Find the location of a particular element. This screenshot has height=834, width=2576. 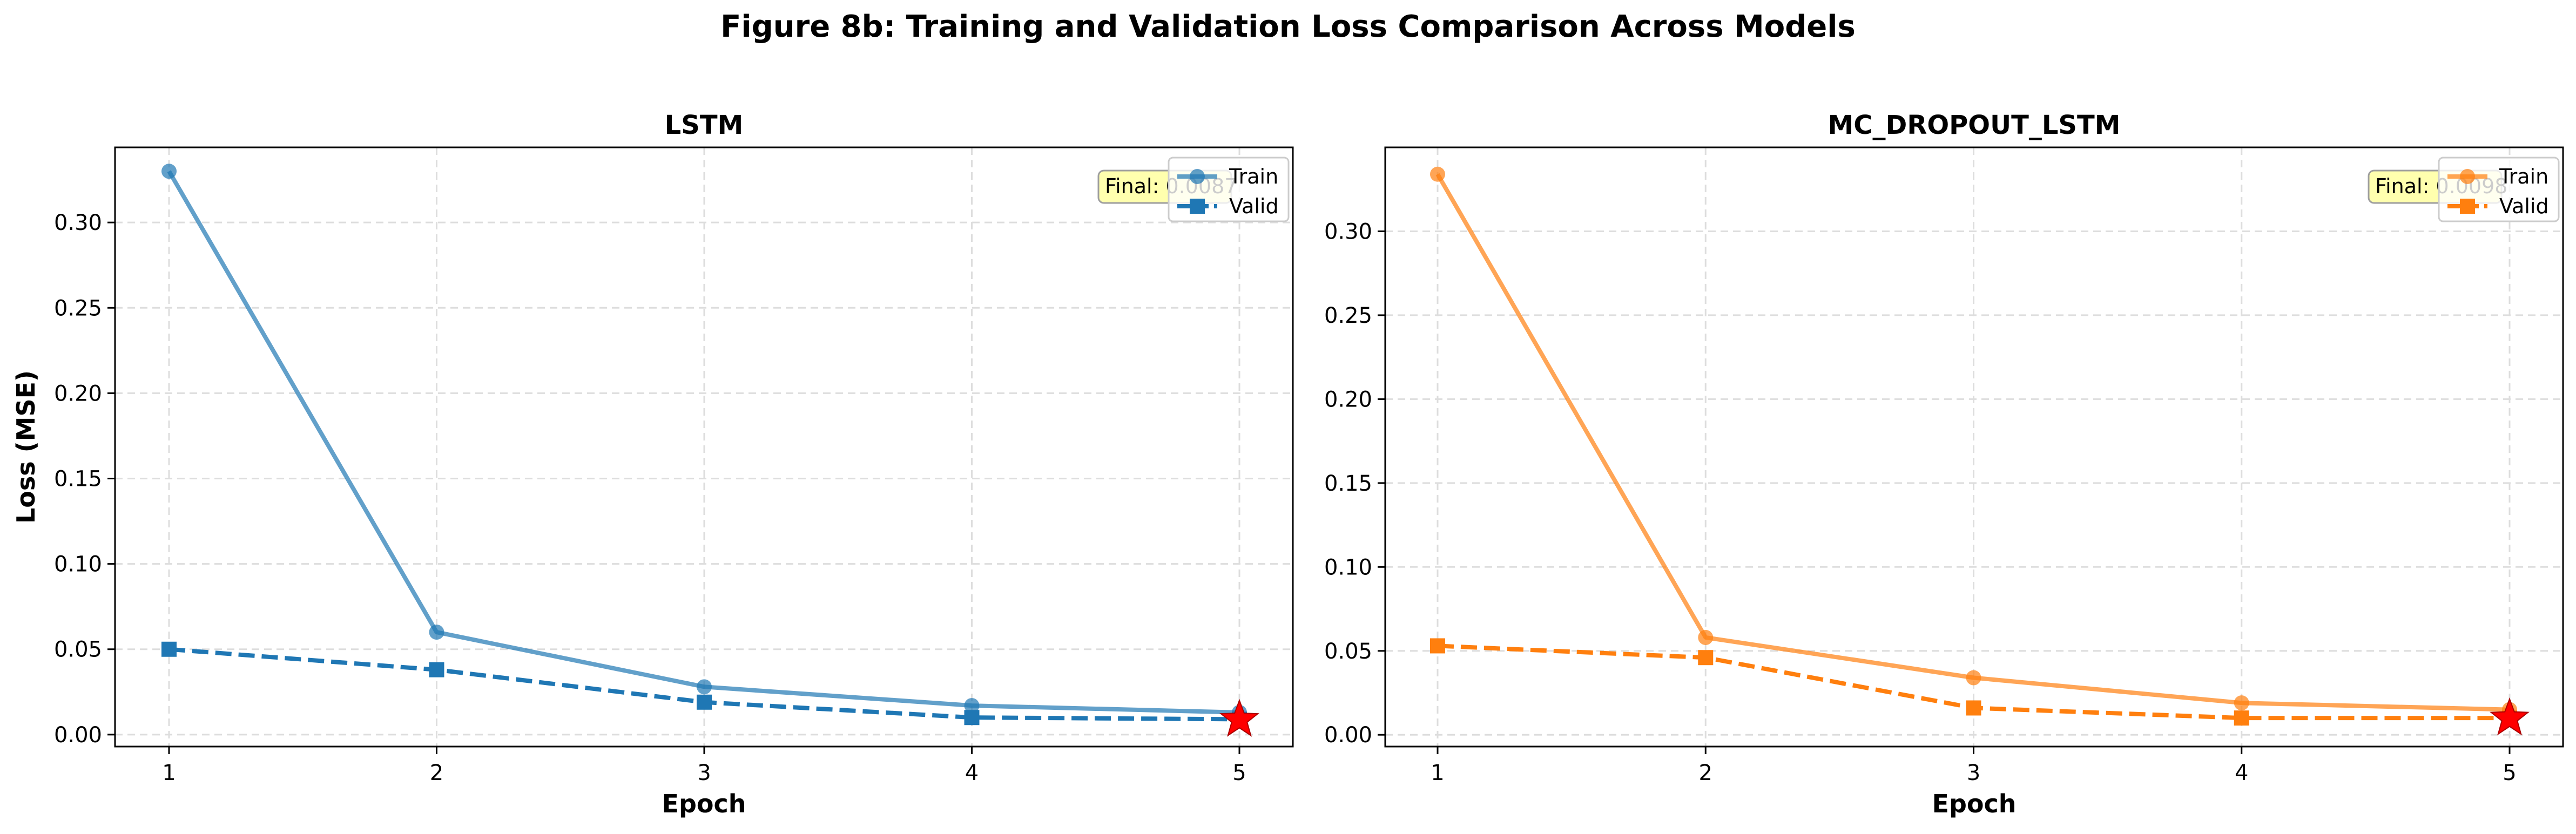

y-axis-label: Loss (MSE) is located at coordinates (26, 447).